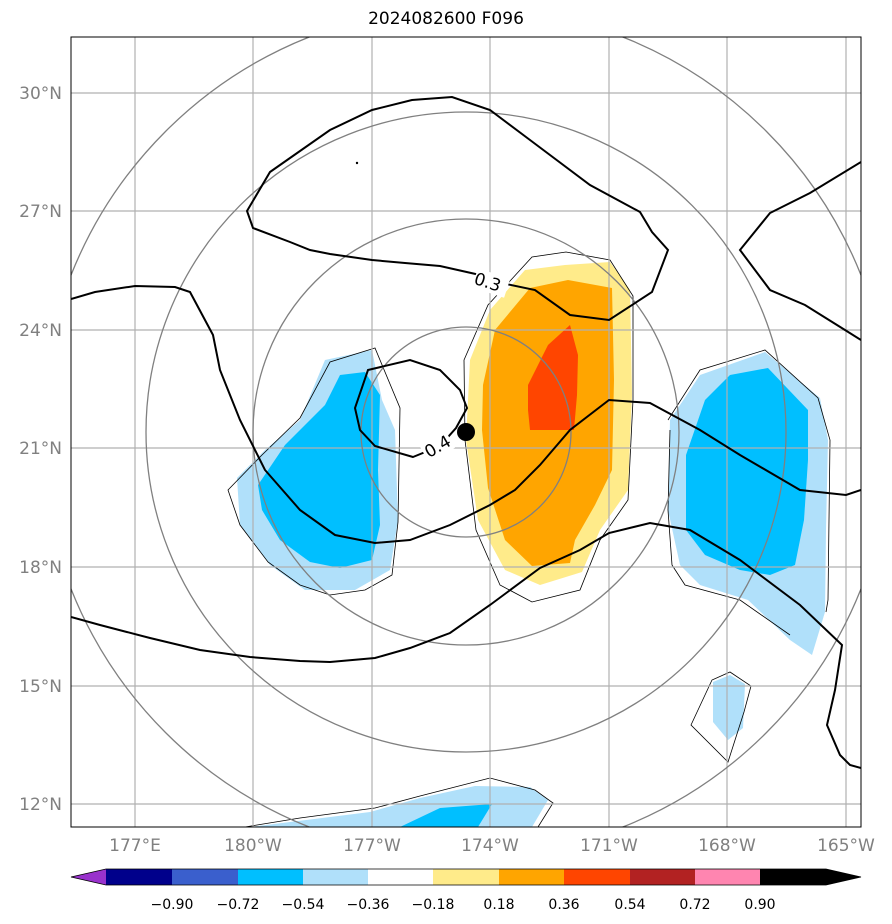 Image resolution: width=892 pixels, height=924 pixels. Describe the element at coordinates (609, 846) in the screenshot. I see `lon-label-171W: 171°W` at that location.